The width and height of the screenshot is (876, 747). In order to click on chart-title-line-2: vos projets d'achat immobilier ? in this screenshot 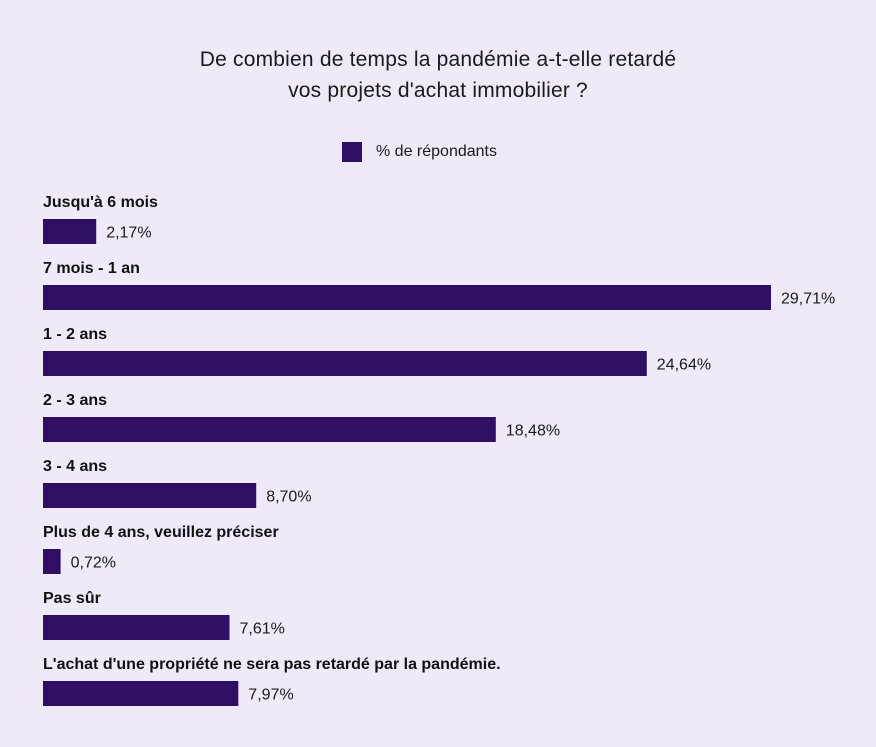, I will do `click(438, 90)`.